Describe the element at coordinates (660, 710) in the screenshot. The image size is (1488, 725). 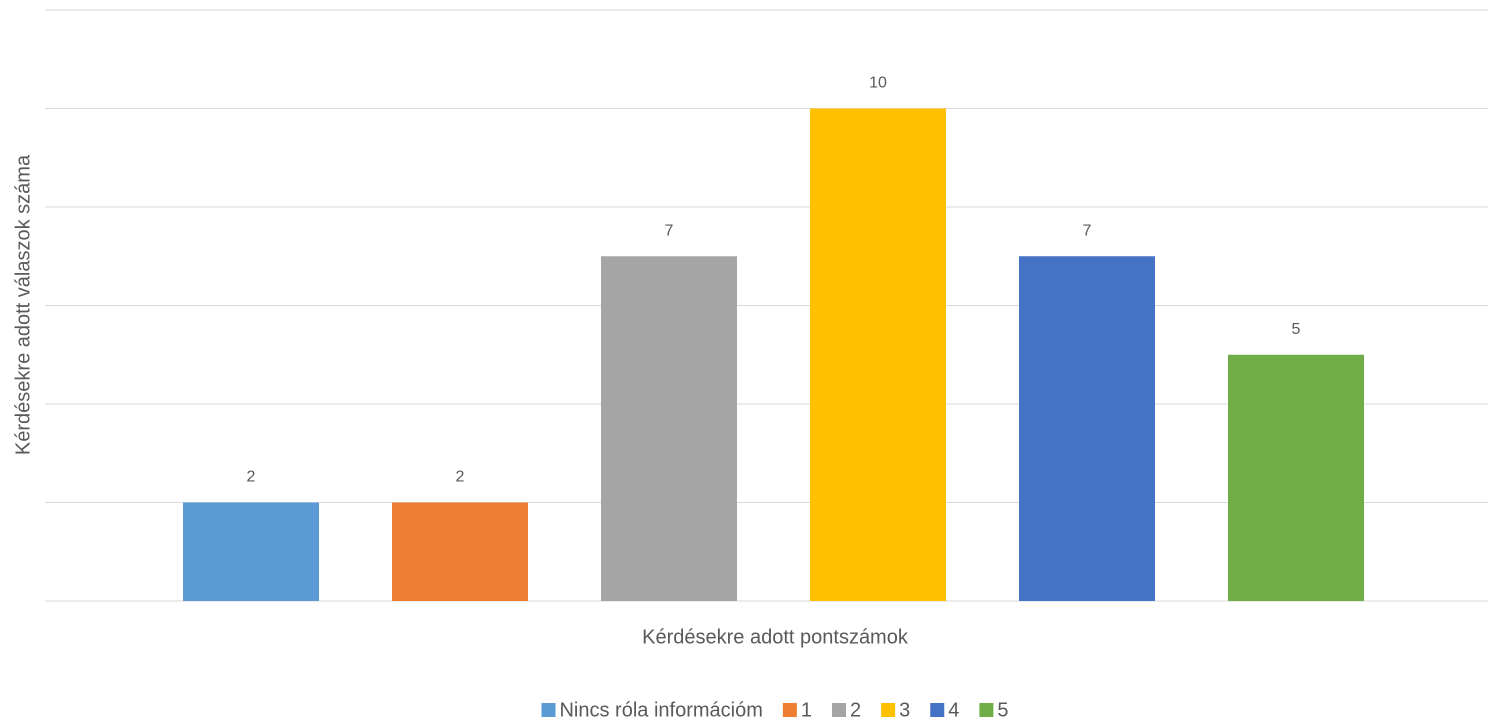
I see `legend-label: Nincs róla információm` at that location.